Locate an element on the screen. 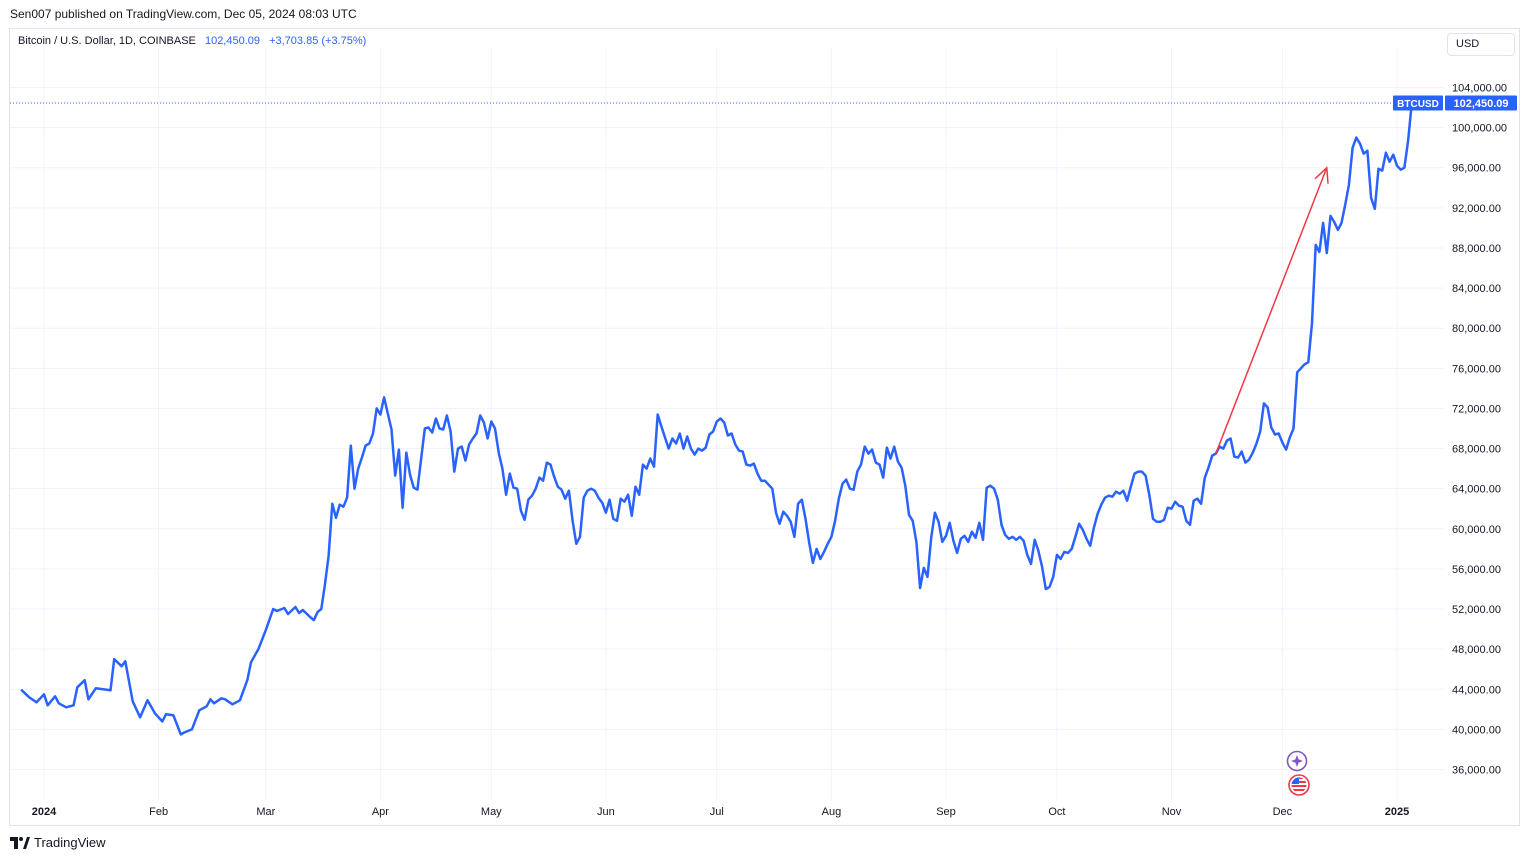  x-tick-label: Dec is located at coordinates (1283, 812).